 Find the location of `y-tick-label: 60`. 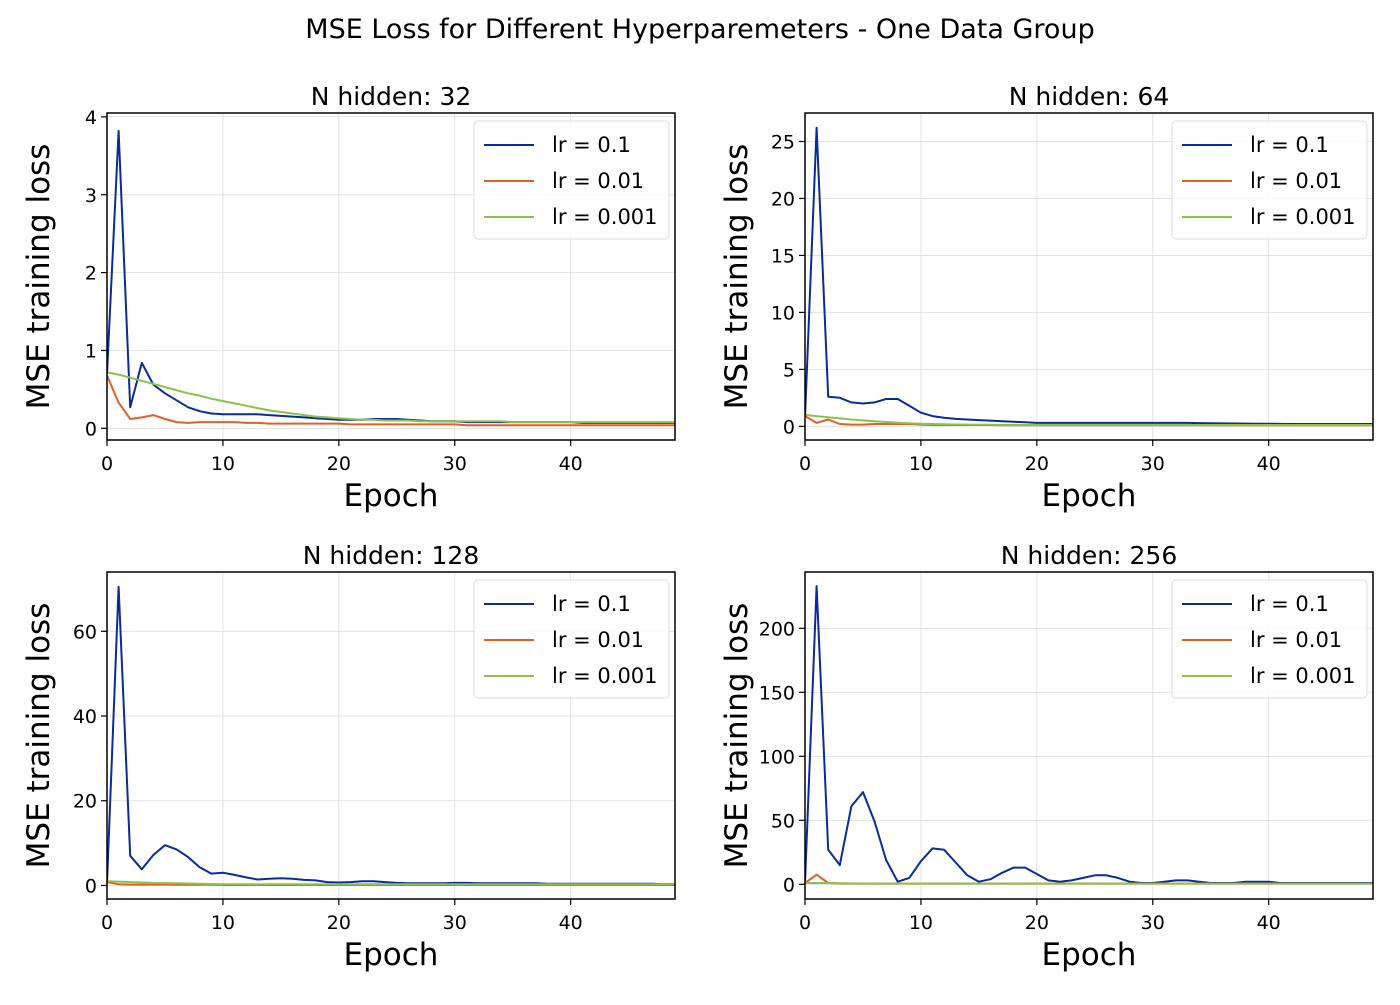

y-tick-label: 60 is located at coordinates (85, 632).